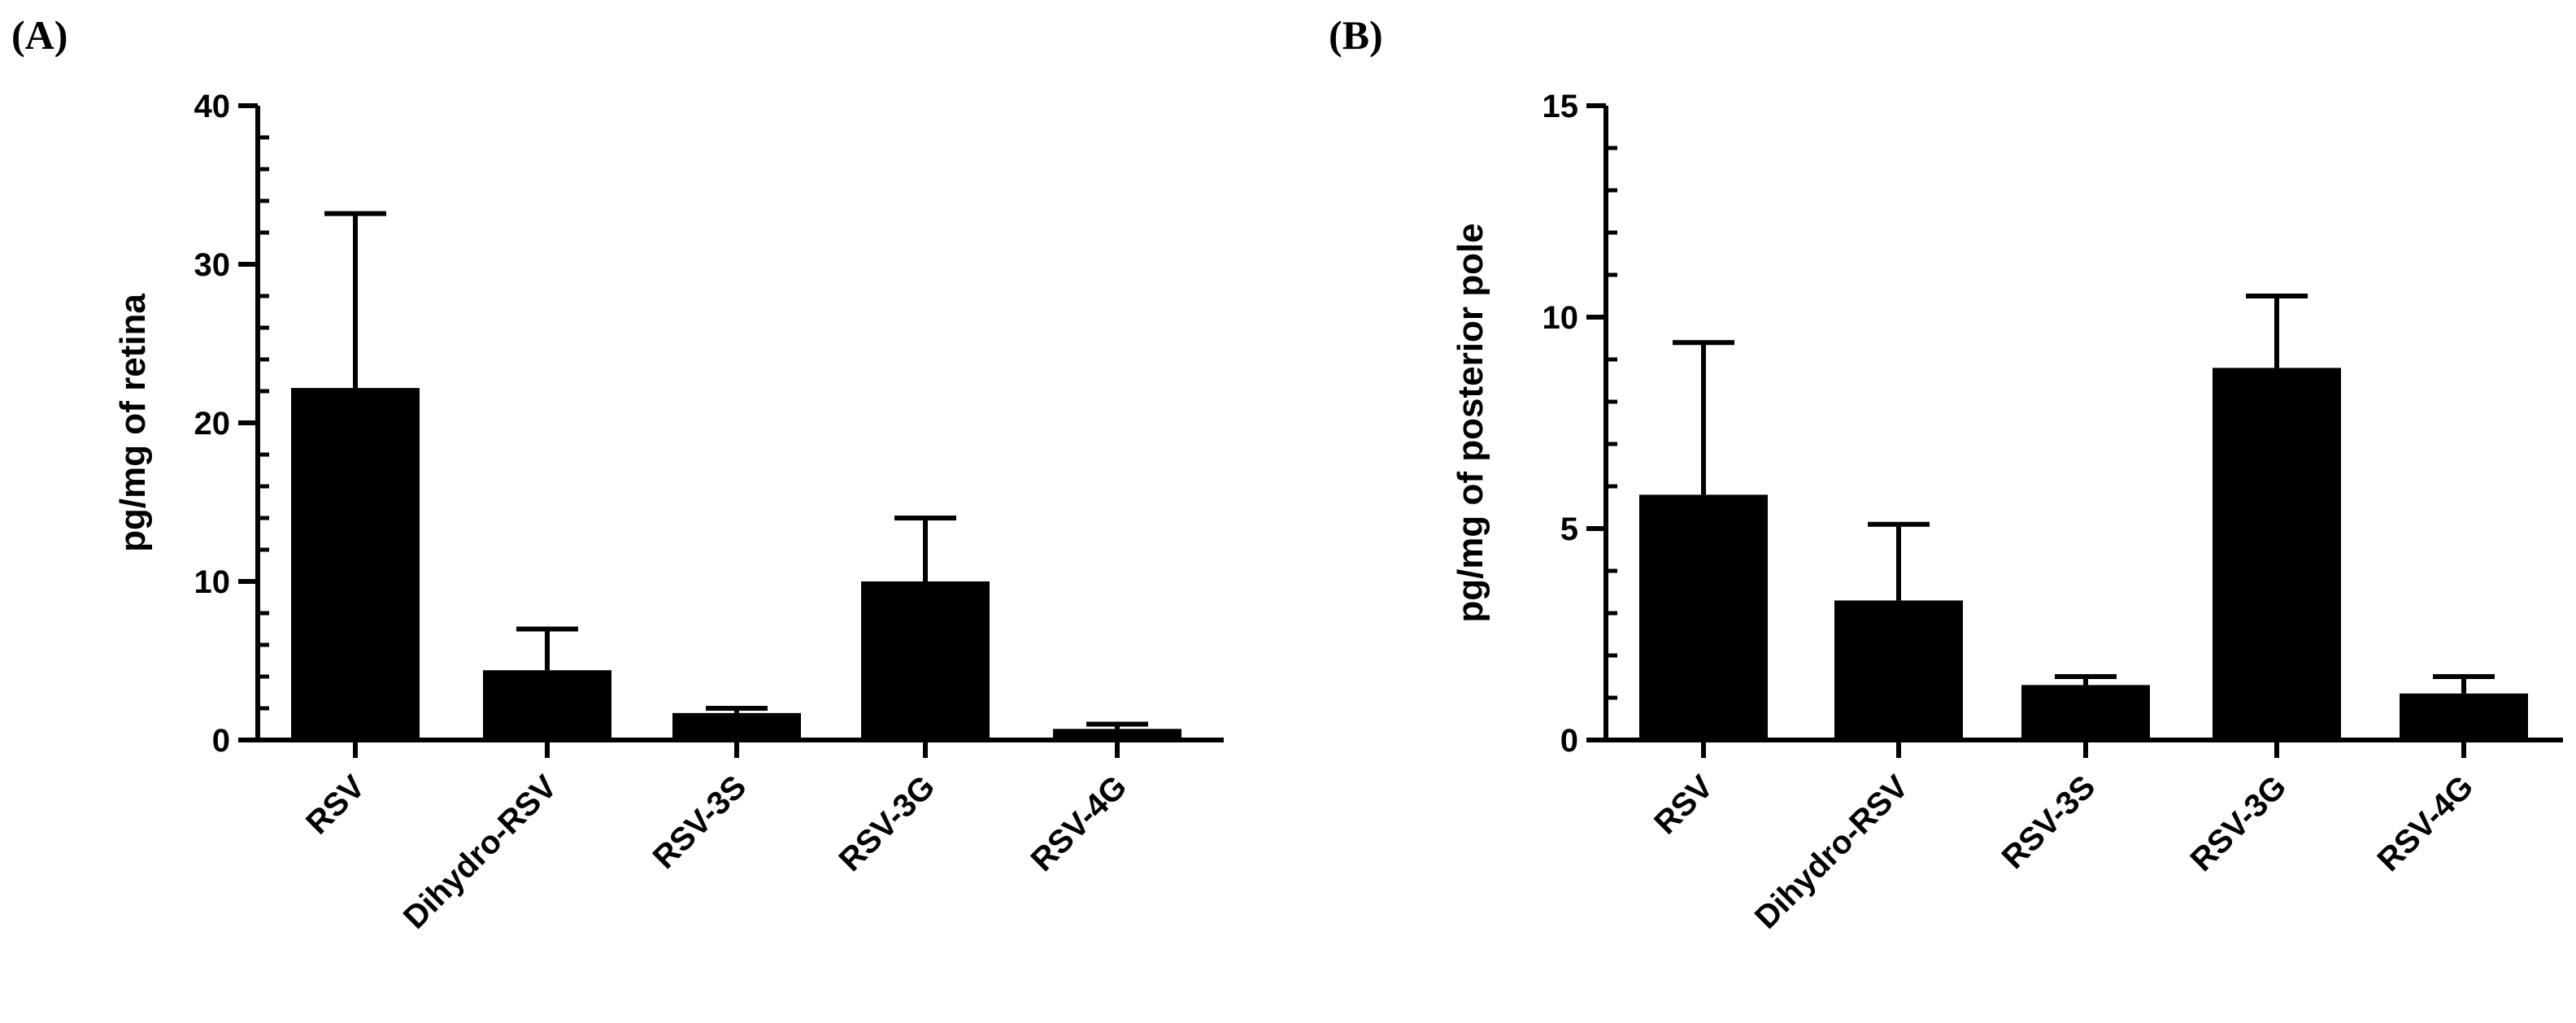  Describe the element at coordinates (1569, 529) in the screenshot. I see `y-tick-label: 5` at that location.